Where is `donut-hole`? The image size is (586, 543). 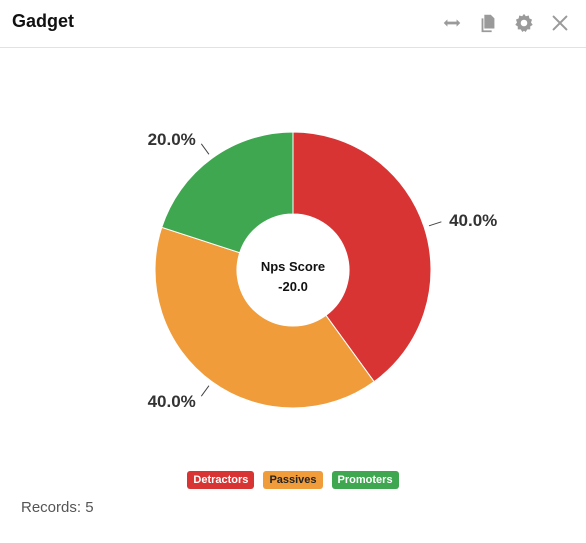 donut-hole is located at coordinates (293, 270).